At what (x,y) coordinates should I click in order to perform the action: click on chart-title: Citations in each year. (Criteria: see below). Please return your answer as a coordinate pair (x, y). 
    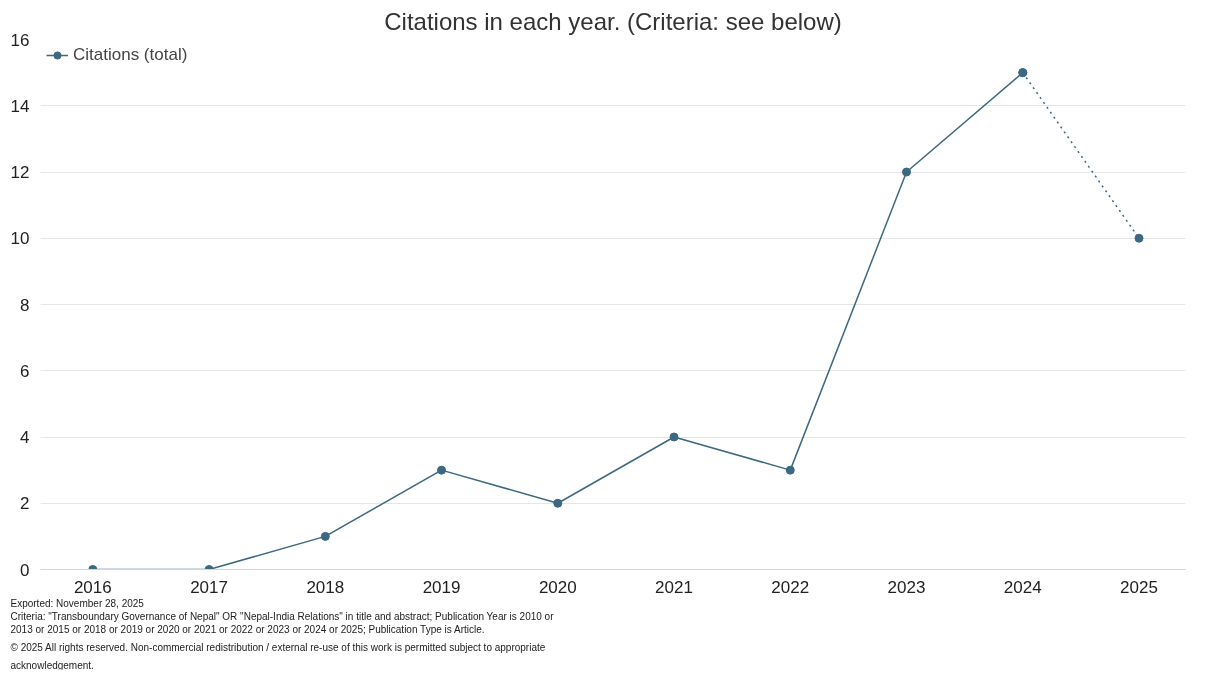
    Looking at the image, I should click on (613, 21).